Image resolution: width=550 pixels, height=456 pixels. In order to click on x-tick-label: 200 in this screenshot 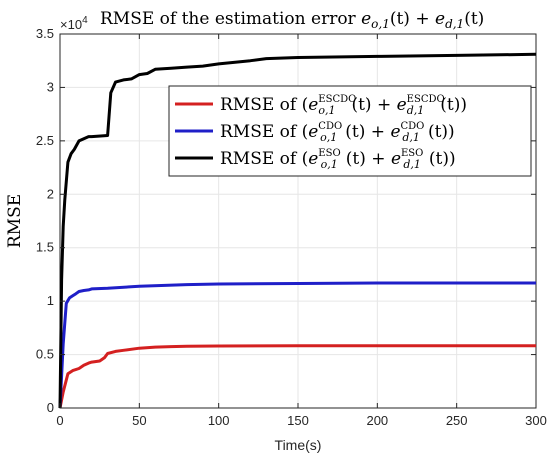, I will do `click(377, 420)`.